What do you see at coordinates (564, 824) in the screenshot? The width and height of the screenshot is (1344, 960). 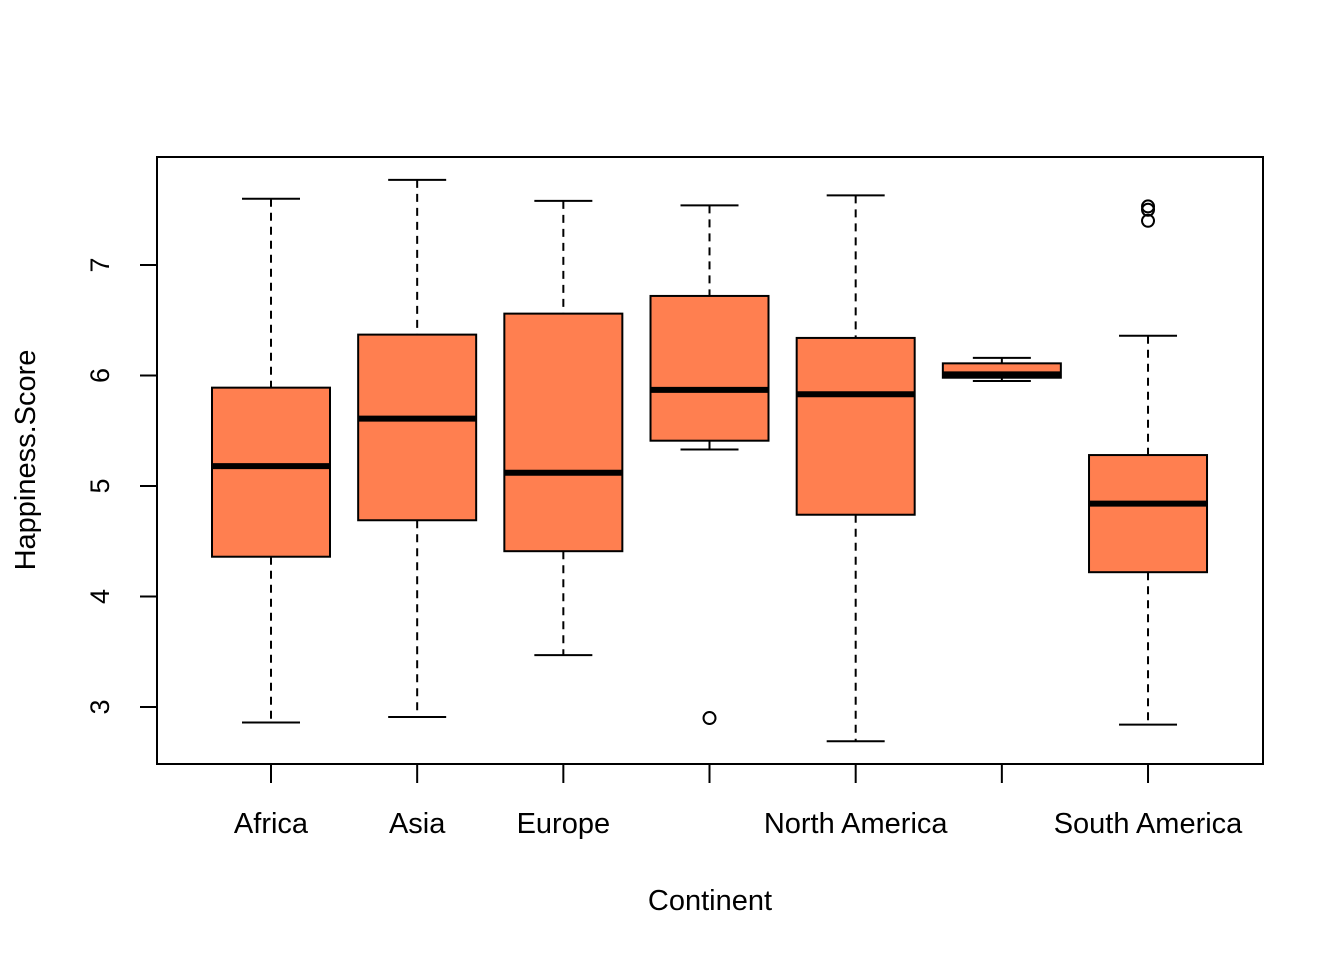 I see `x-tick-label: Europe` at bounding box center [564, 824].